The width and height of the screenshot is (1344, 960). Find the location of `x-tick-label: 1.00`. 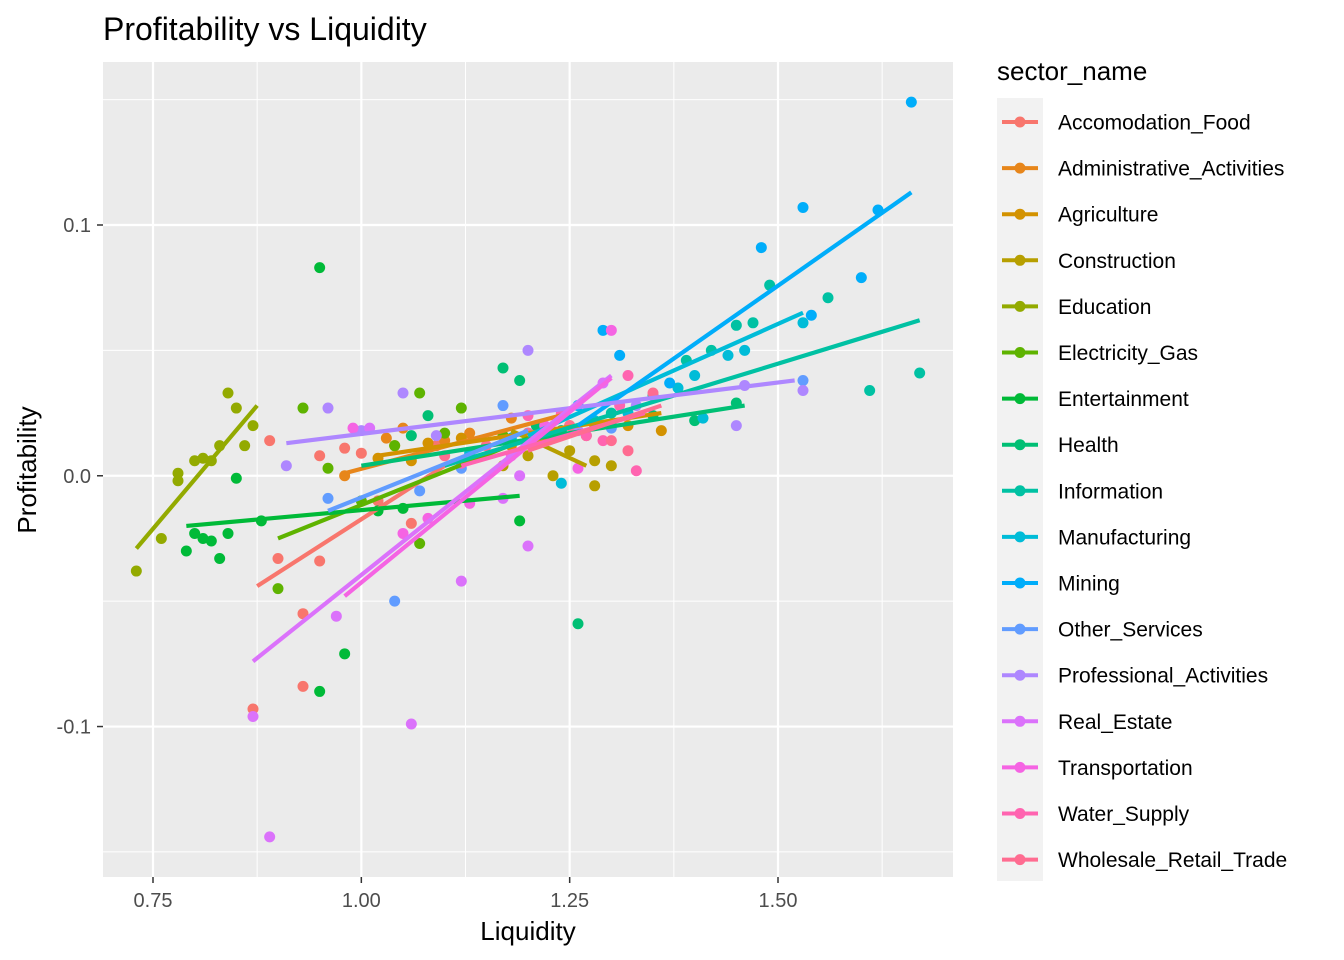

x-tick-label: 1.00 is located at coordinates (361, 901).